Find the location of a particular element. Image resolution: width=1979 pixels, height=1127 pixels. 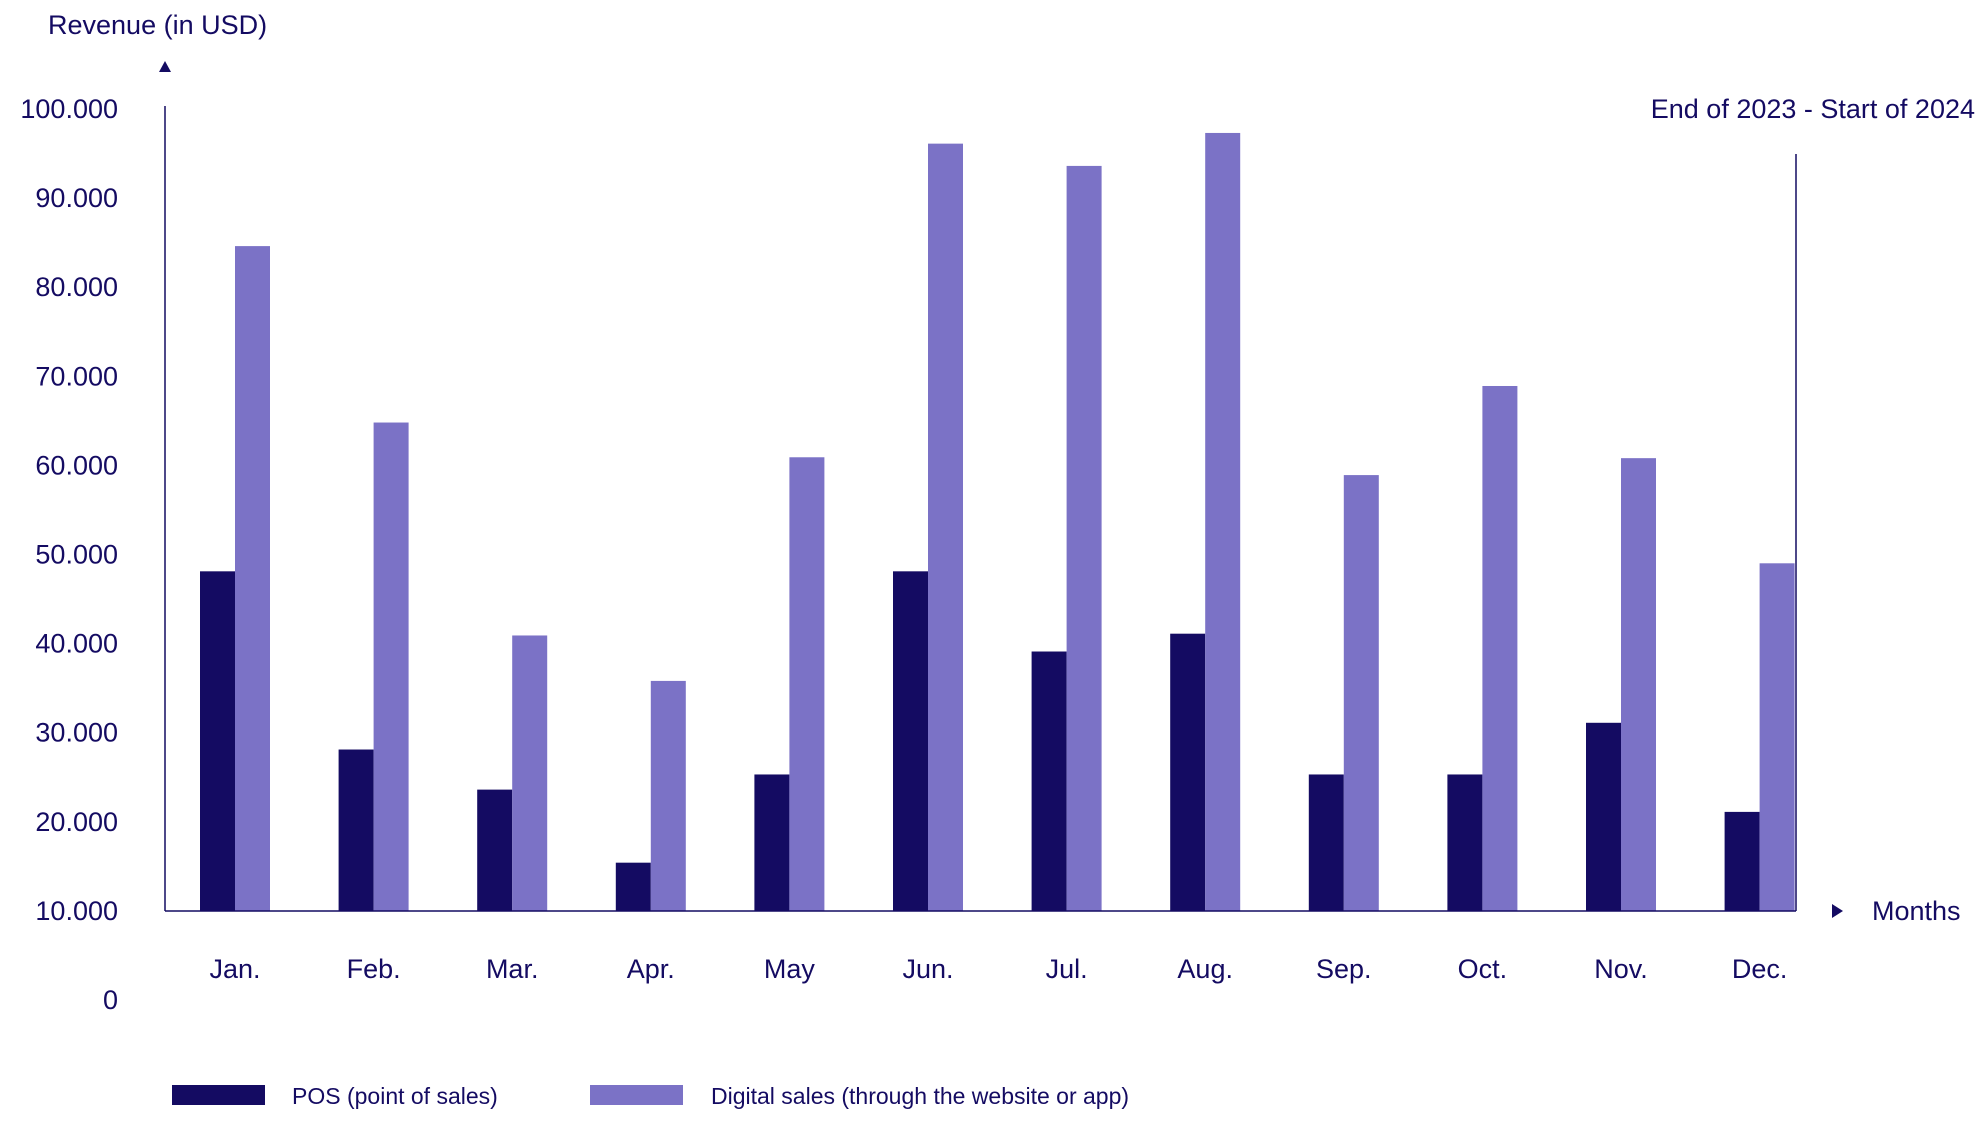

y-tick-label: 60.000 is located at coordinates (76, 465).